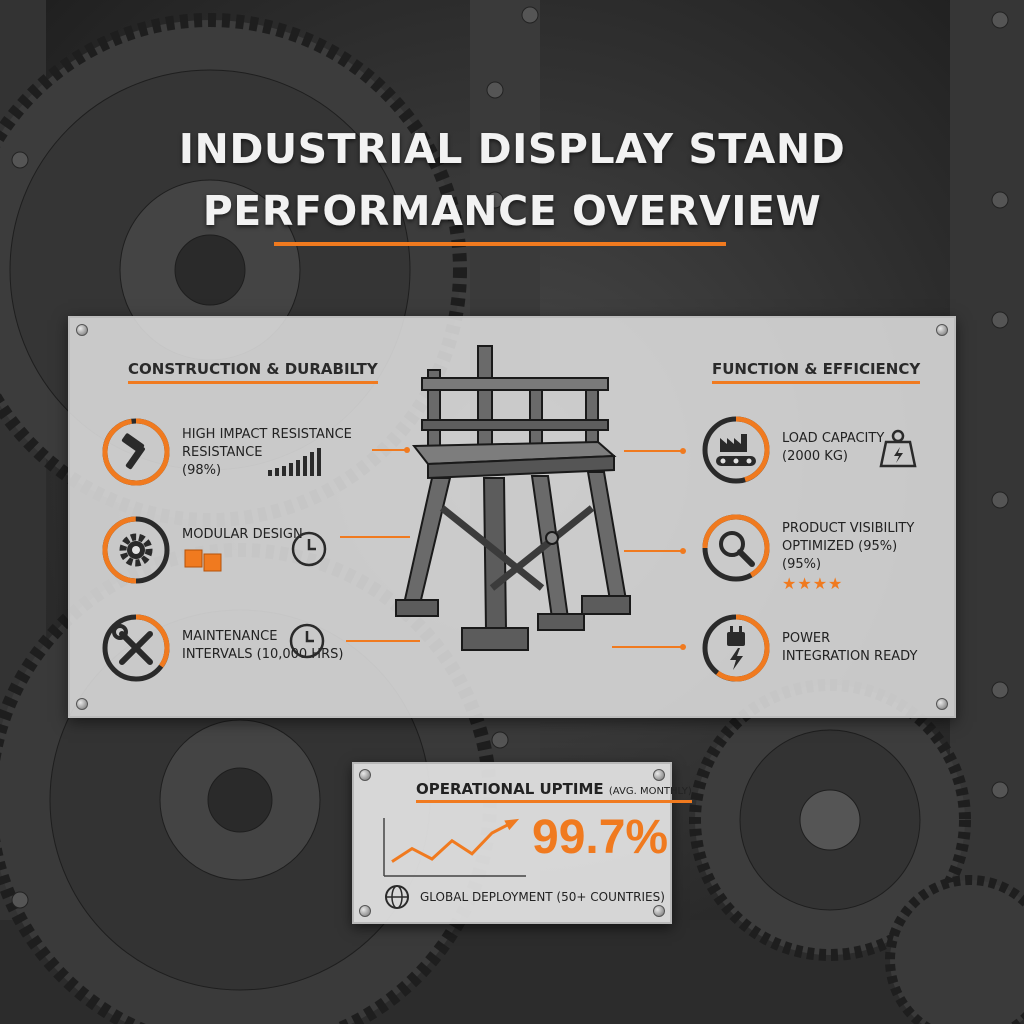 Image resolution: width=1024 pixels, height=1024 pixels. Describe the element at coordinates (736, 648) in the screenshot. I see `plug-bolt-icon` at that location.